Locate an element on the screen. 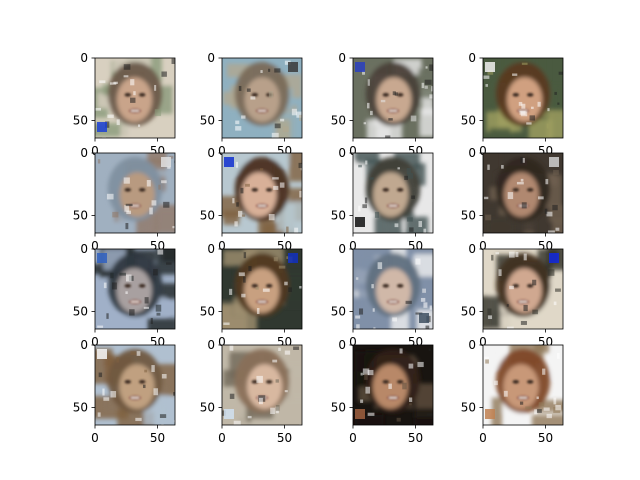 This screenshot has height=480, width=640. subplot-4-1: 0 50 0 50 is located at coordinates (124, 391).